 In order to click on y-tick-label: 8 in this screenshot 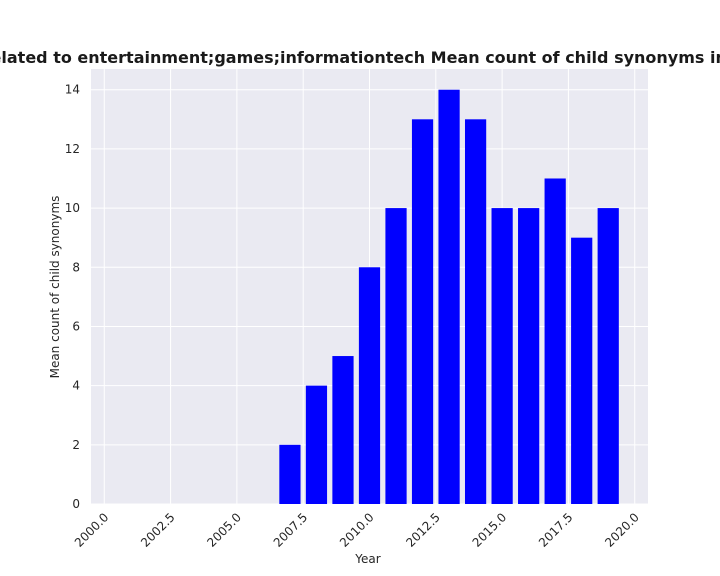, I will do `click(76, 267)`.